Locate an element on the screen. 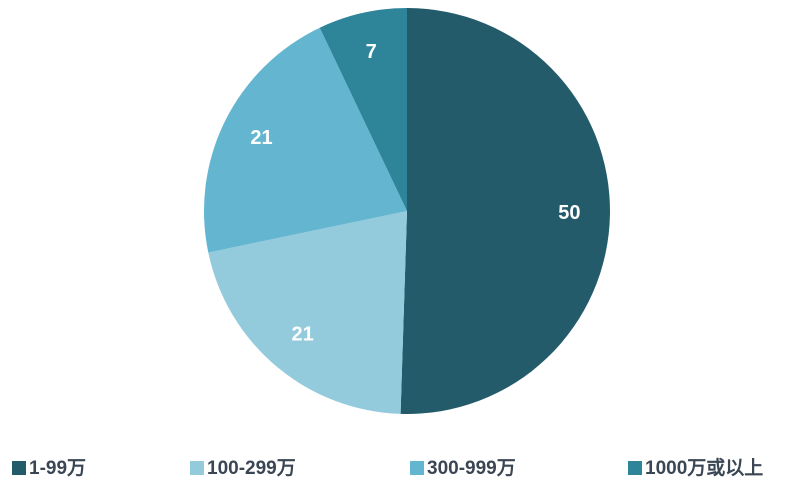 The width and height of the screenshot is (811, 485). legend-label: 300-999万 is located at coordinates (471, 468).